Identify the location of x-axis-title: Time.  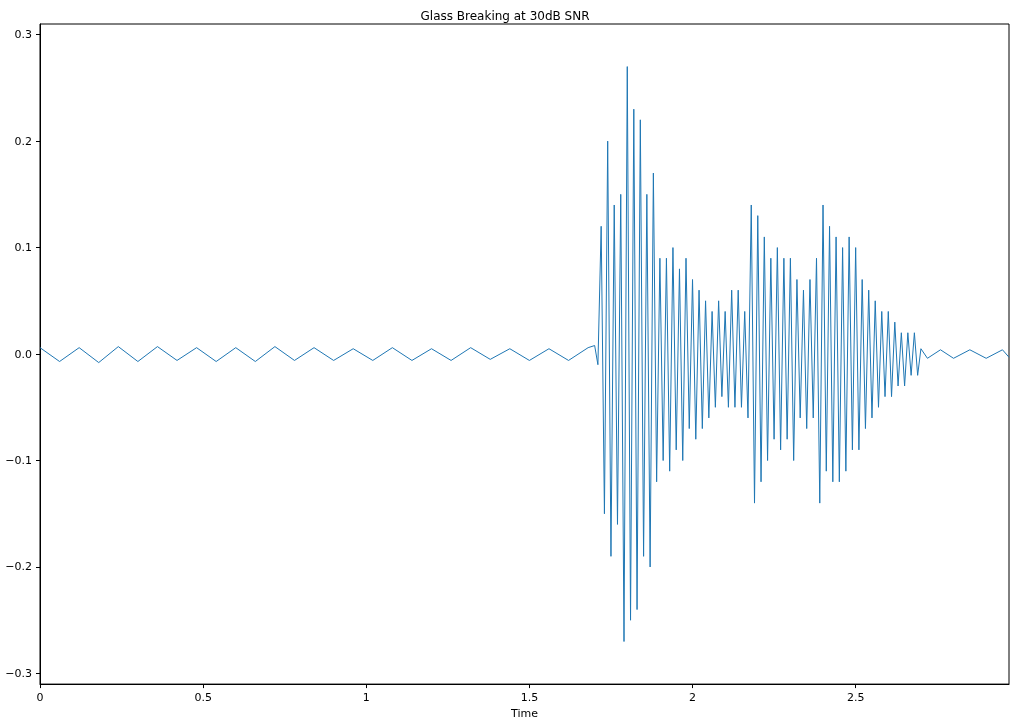
(524, 713).